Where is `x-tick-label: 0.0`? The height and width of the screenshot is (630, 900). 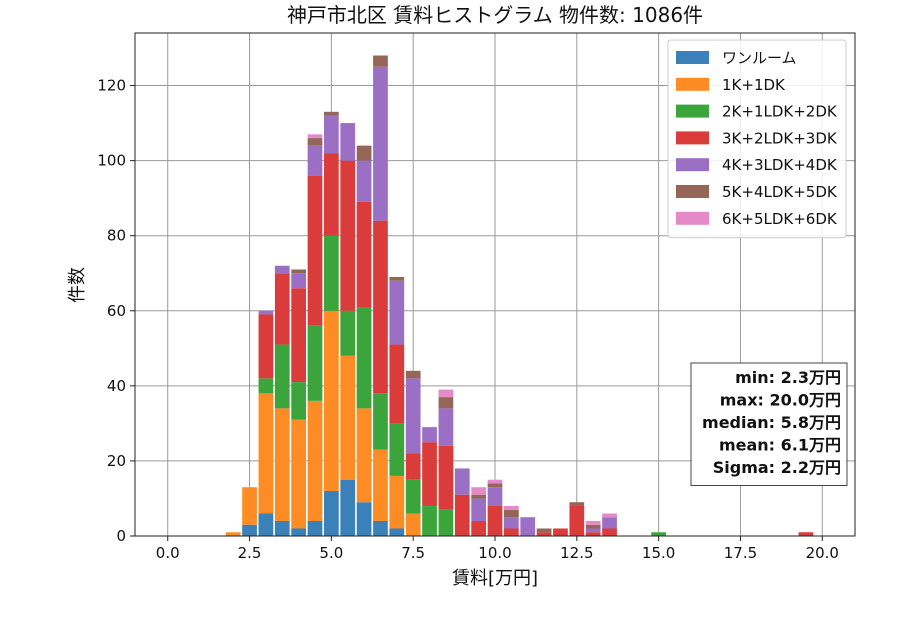 x-tick-label: 0.0 is located at coordinates (168, 553).